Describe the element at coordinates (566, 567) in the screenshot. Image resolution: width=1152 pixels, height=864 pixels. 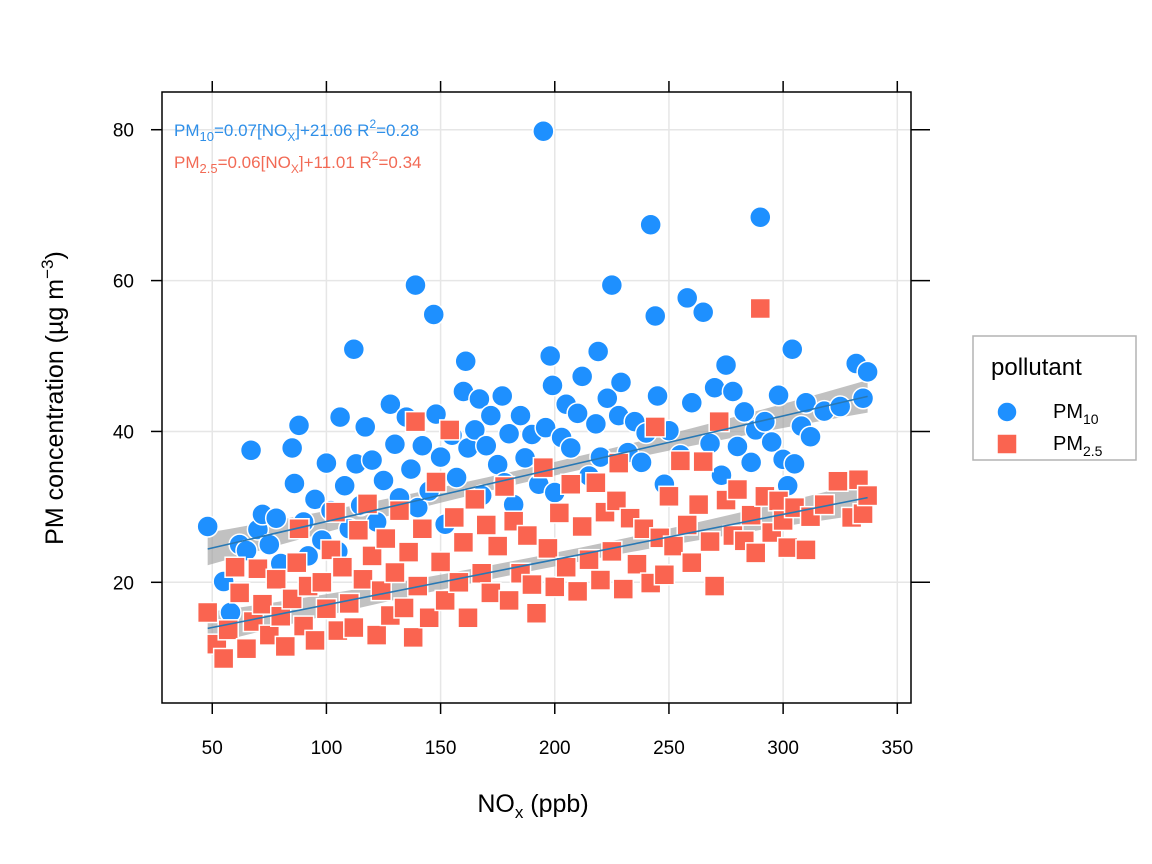
I see `point-PM2.5-69` at that location.